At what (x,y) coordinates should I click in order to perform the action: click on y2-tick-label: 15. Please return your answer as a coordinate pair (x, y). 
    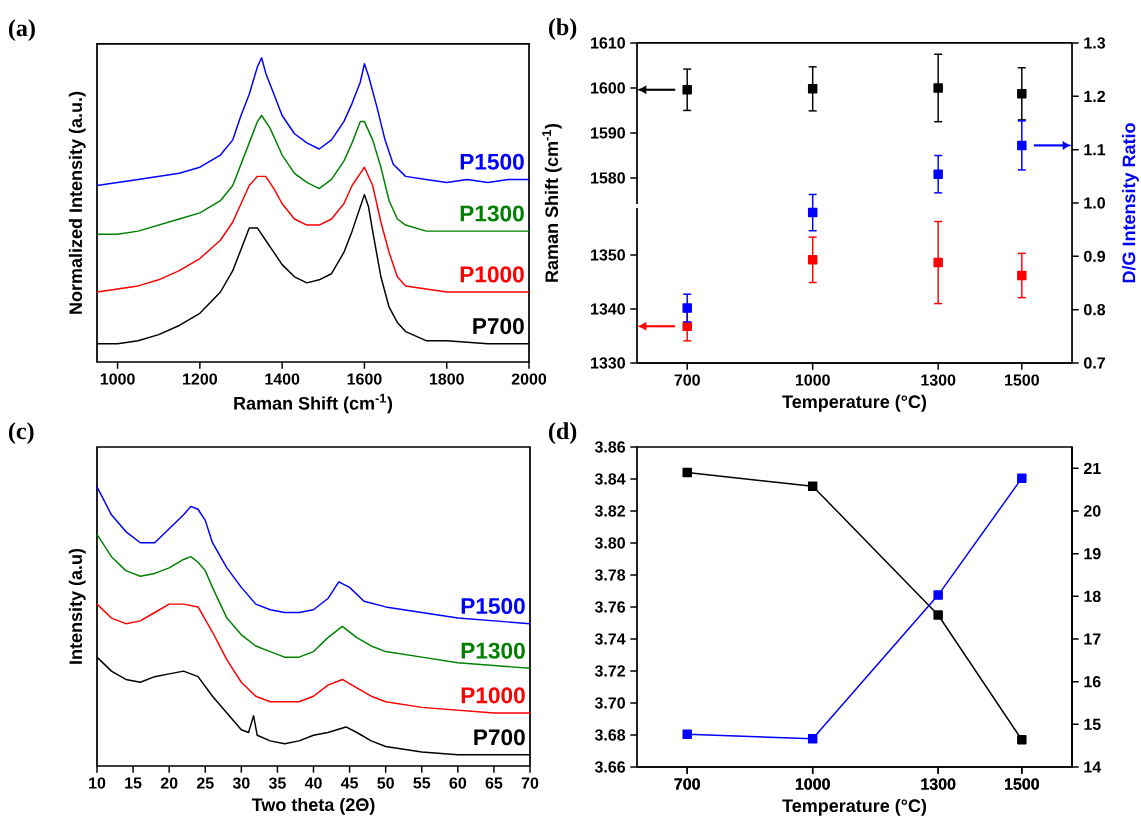
    Looking at the image, I should click on (1092, 724).